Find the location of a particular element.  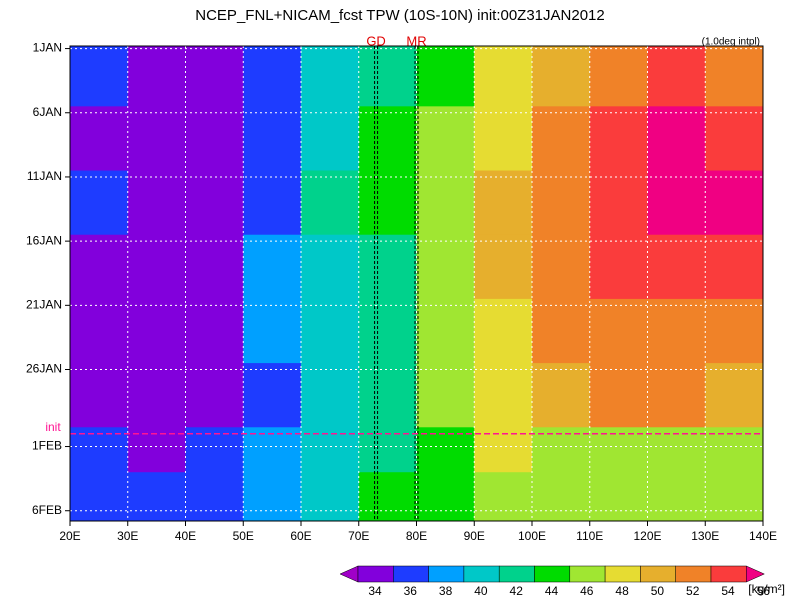

colorbar-label: 50 is located at coordinates (658, 591).